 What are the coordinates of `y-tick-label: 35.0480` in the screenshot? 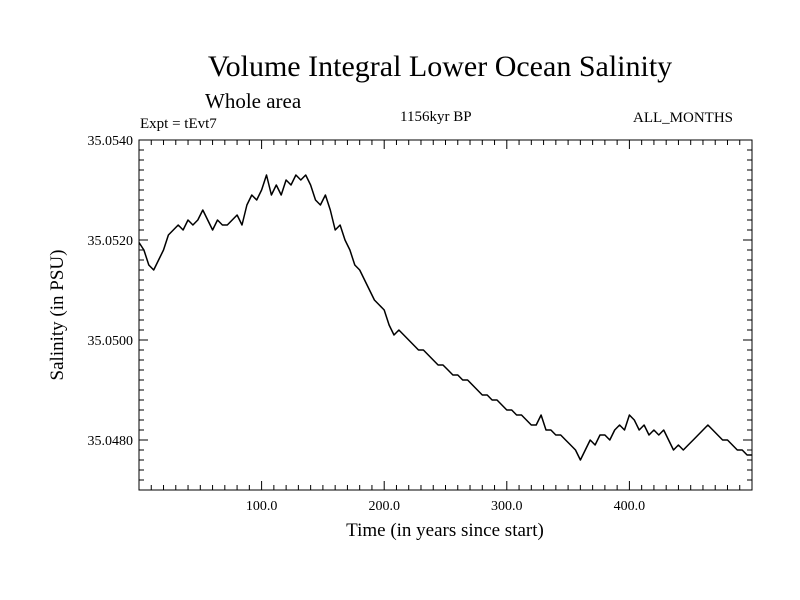 It's located at (111, 441).